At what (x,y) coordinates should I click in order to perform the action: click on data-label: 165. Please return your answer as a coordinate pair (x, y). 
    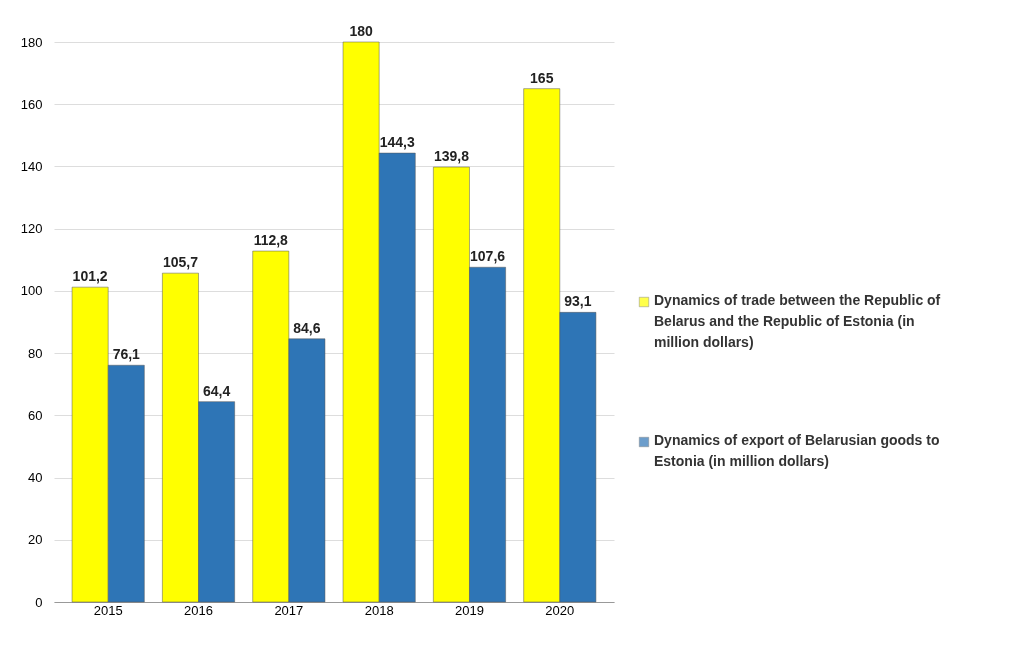
    Looking at the image, I should click on (542, 77).